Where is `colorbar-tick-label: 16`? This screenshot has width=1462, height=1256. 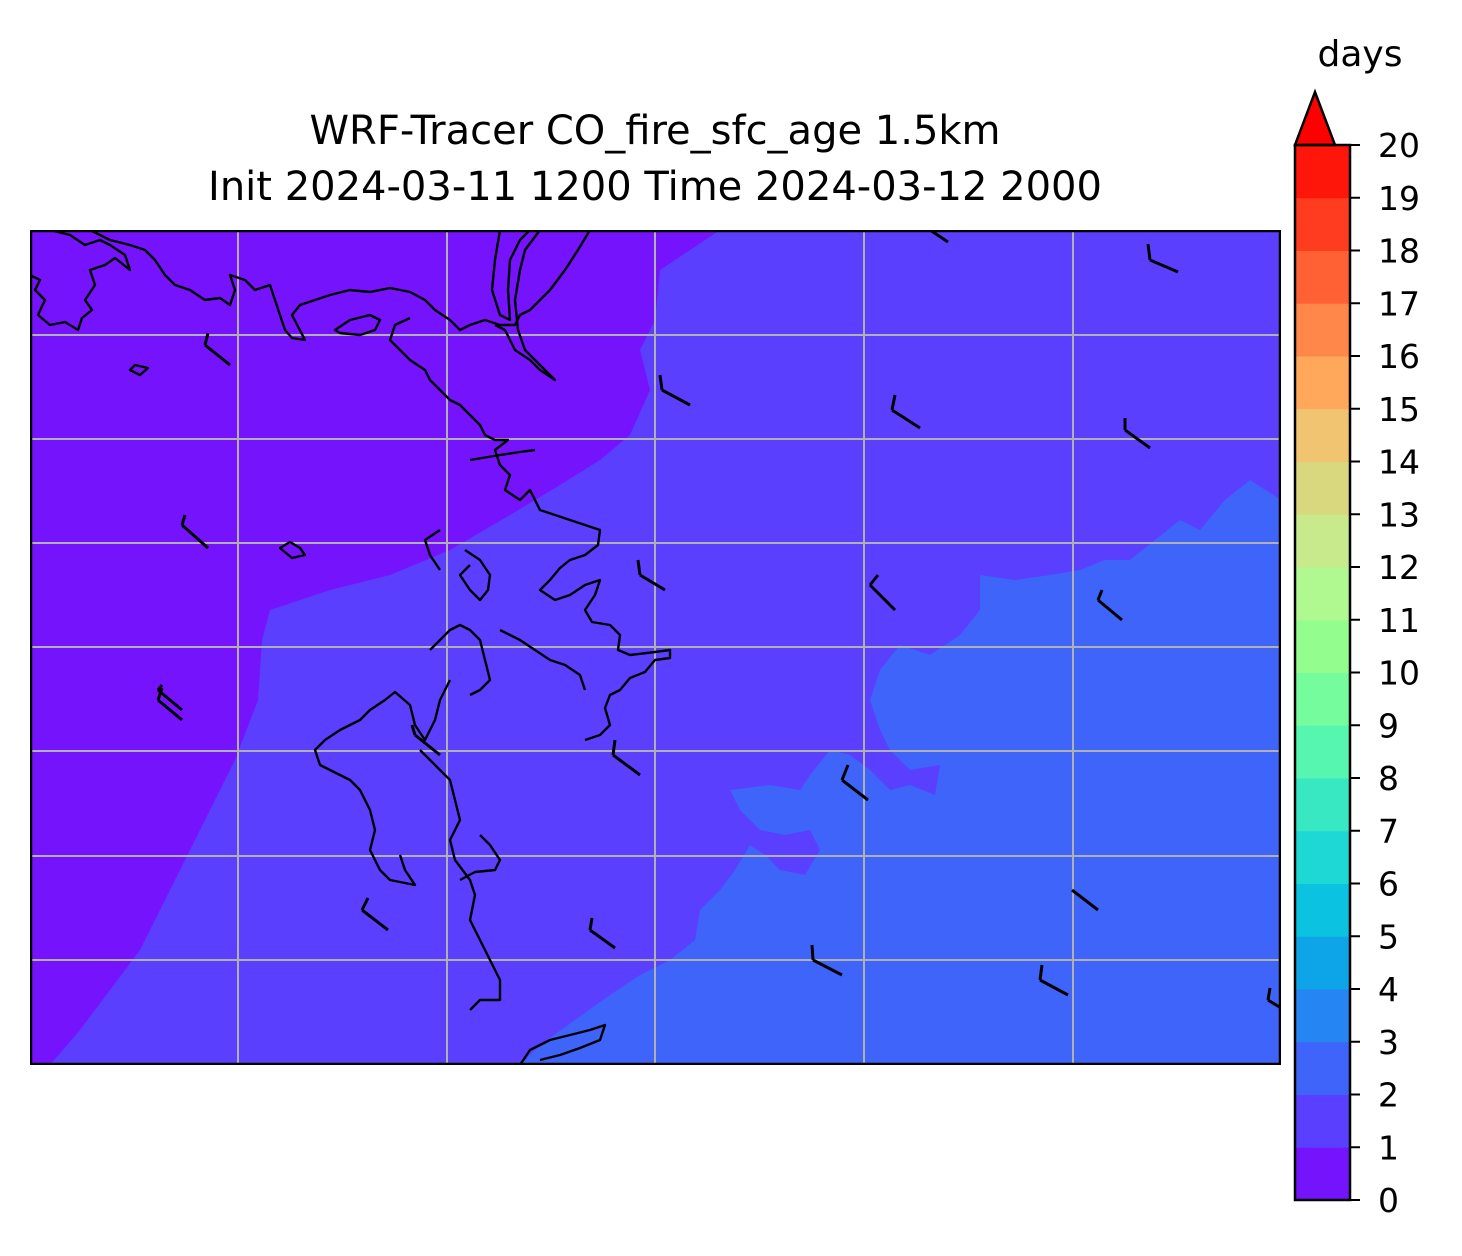 colorbar-tick-label: 16 is located at coordinates (1399, 356).